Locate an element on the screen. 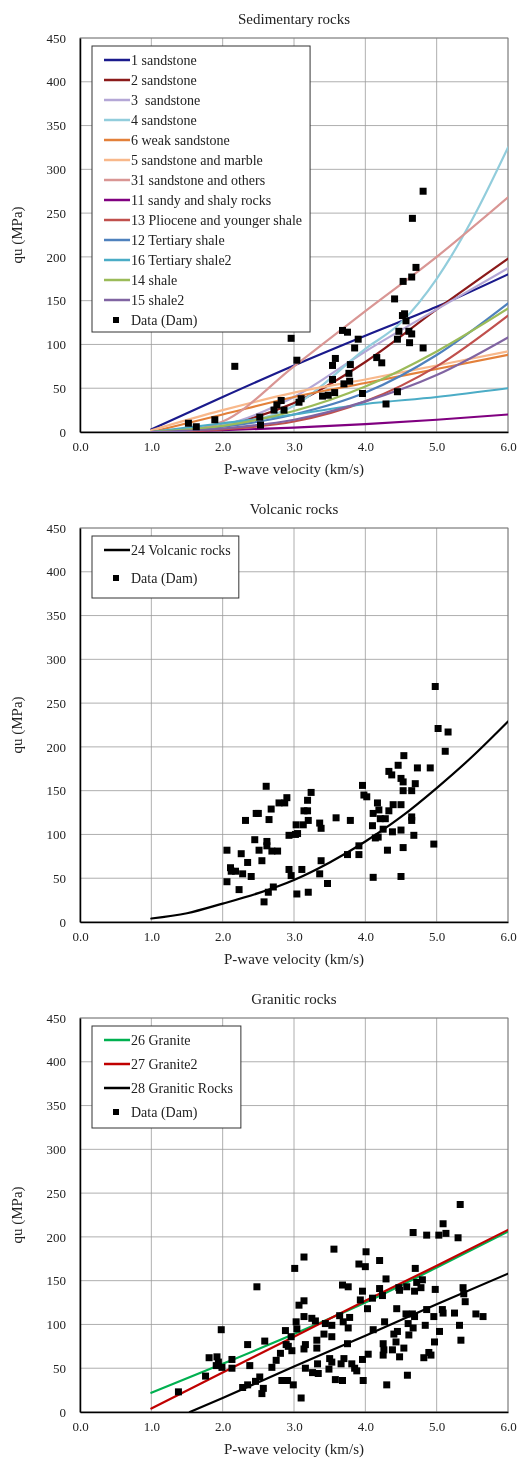 The height and width of the screenshot is (1470, 520). legend-label: 6 weak sandstone is located at coordinates (180, 140).